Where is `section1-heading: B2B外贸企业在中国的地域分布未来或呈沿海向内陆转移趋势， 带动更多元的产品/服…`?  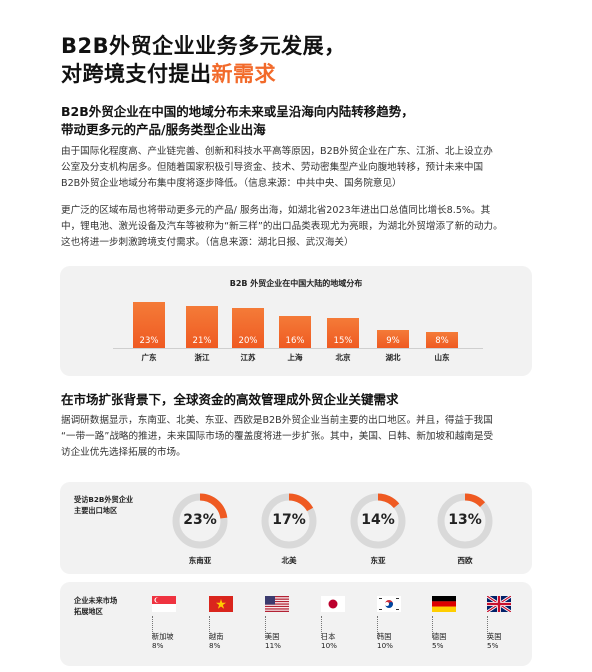 section1-heading: B2B外贸企业在中国的地域分布未来或呈沿海向内陆转移趋势， 带动更多元的产品/服… is located at coordinates (237, 121).